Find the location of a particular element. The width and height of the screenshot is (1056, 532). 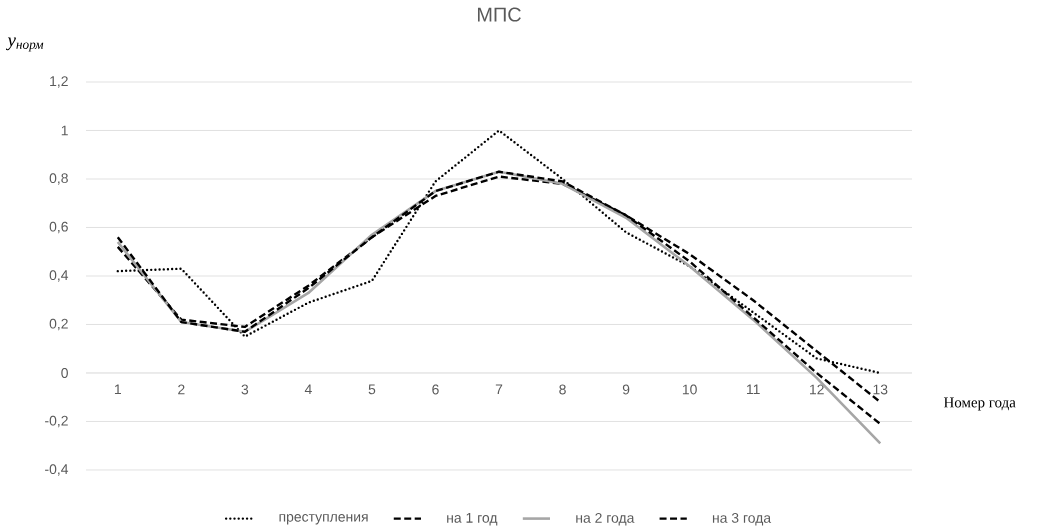

legend-label: на 3 года is located at coordinates (742, 519).